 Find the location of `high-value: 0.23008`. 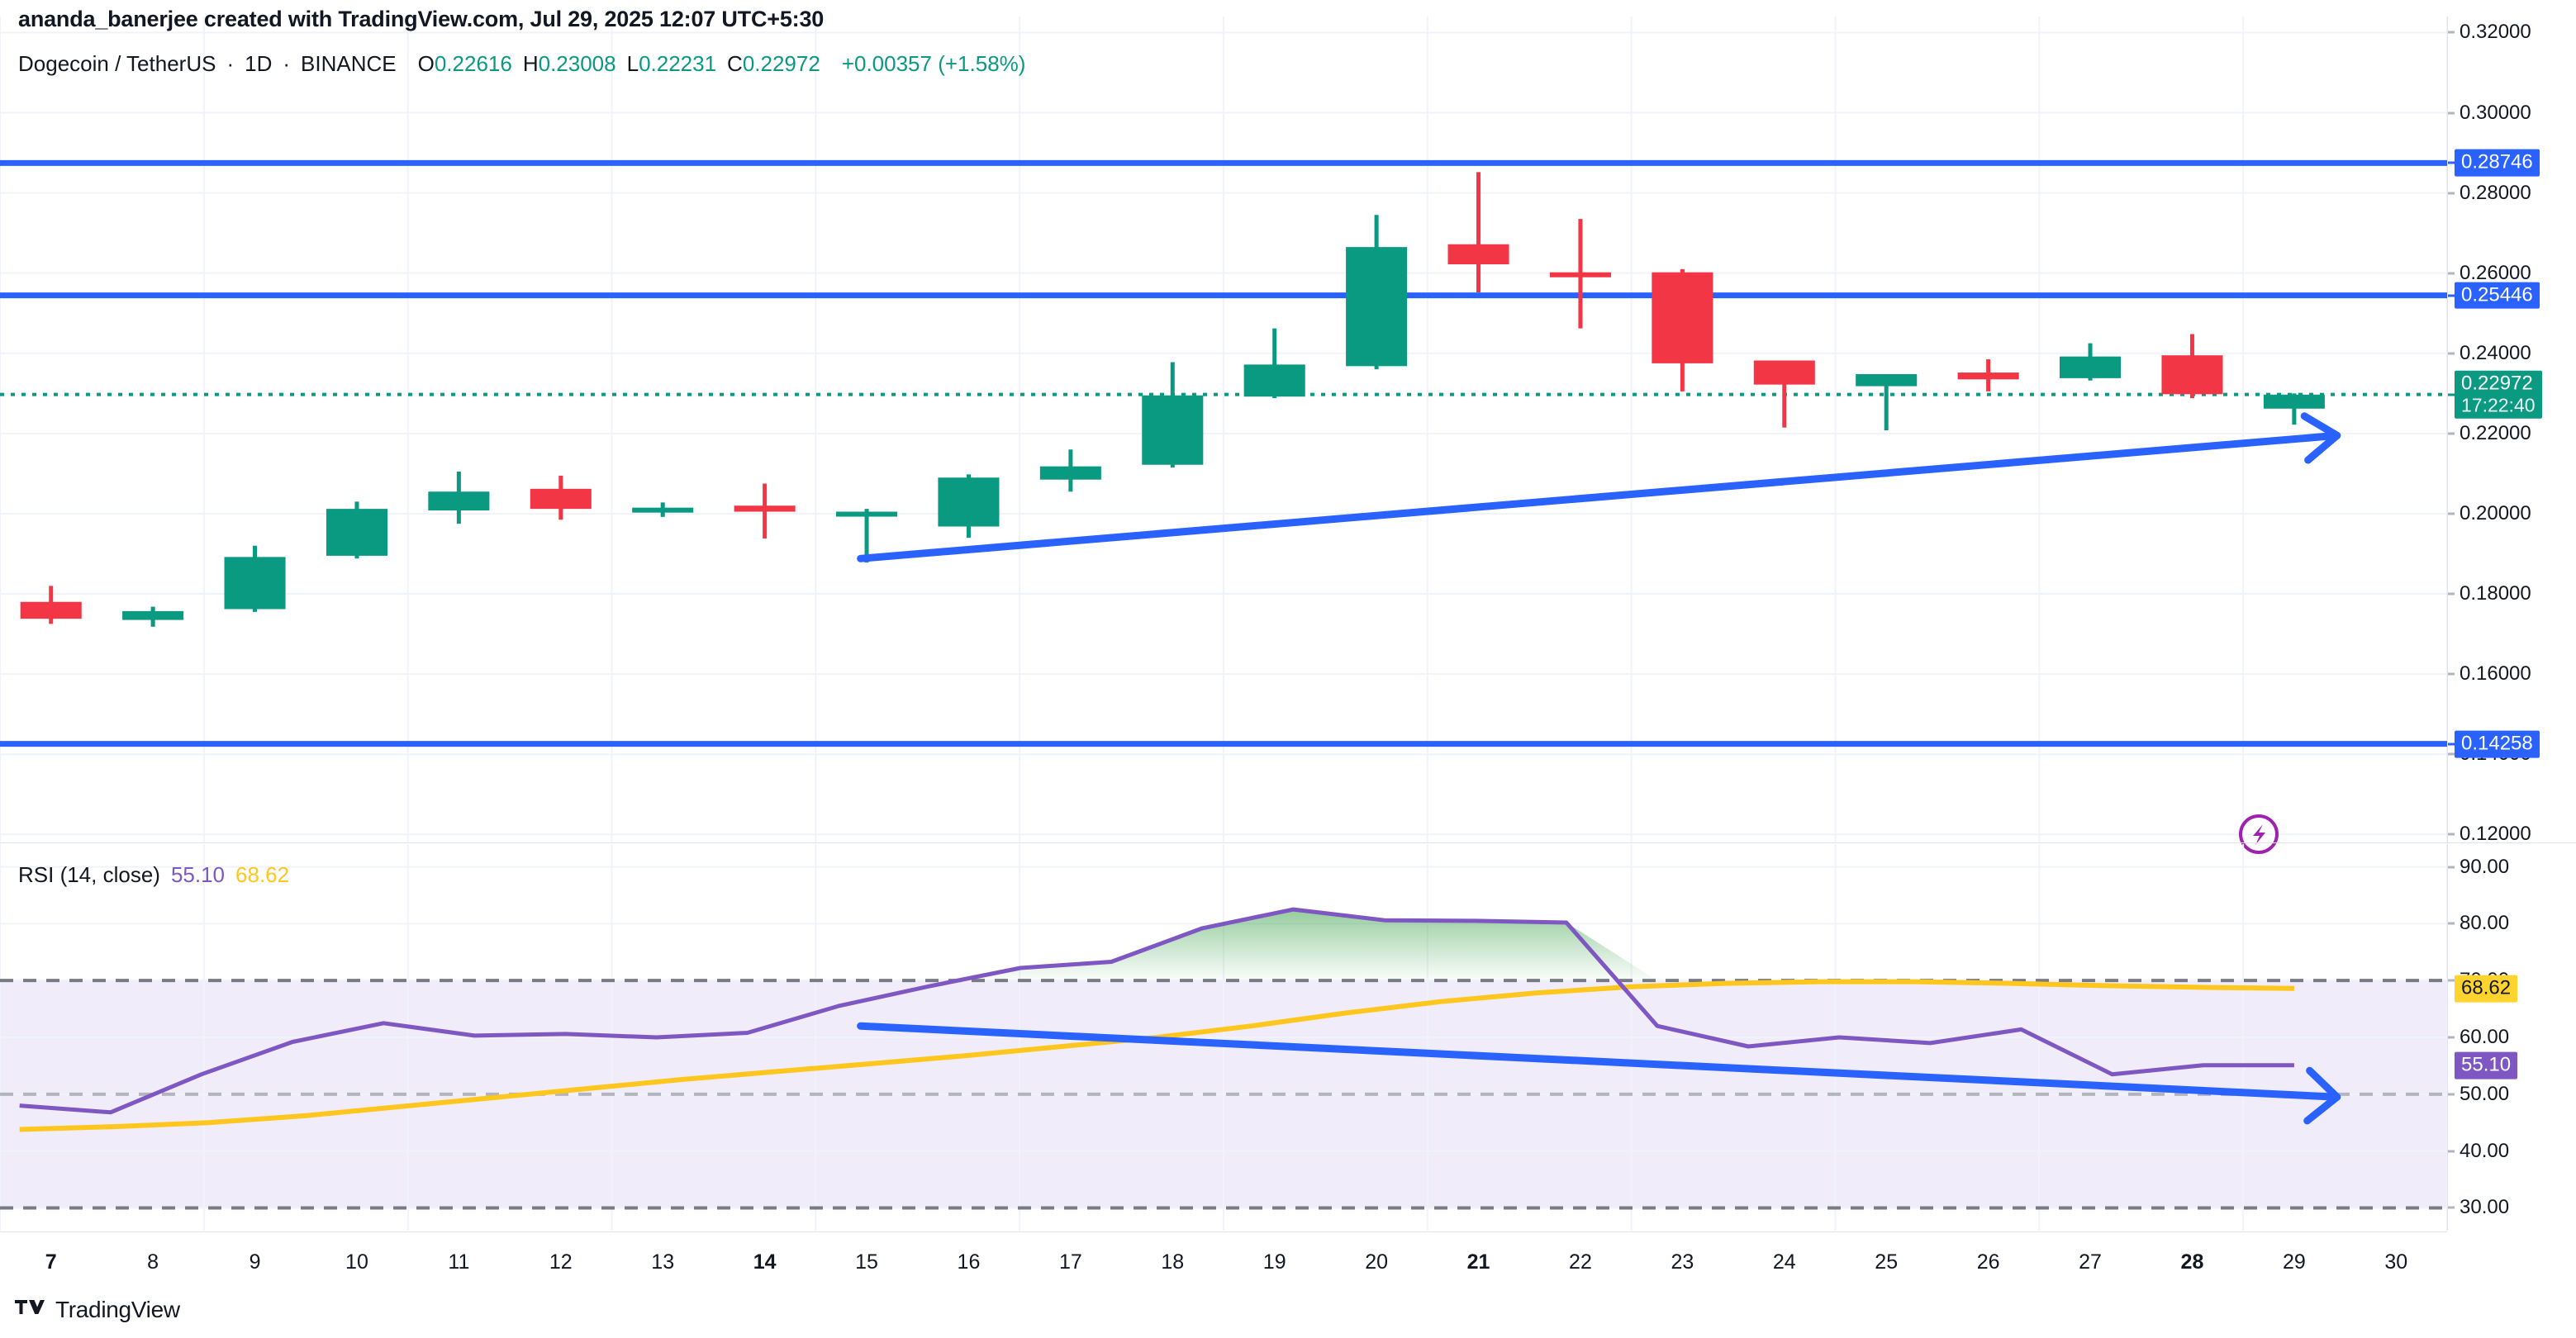

high-value: 0.23008 is located at coordinates (577, 63).